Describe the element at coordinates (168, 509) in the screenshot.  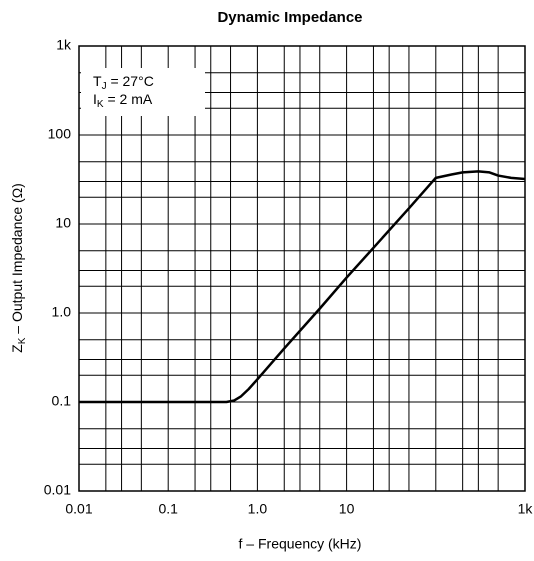
I see `x-tick-label: 0.1` at that location.